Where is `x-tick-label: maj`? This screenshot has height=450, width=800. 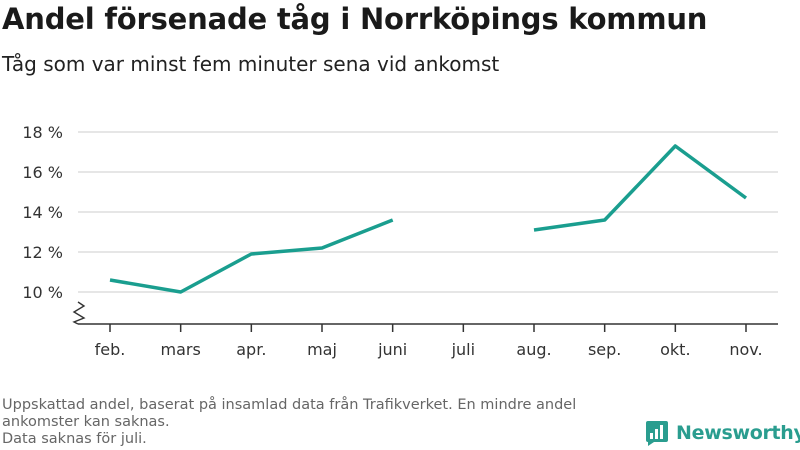
x-tick-label: maj is located at coordinates (322, 349).